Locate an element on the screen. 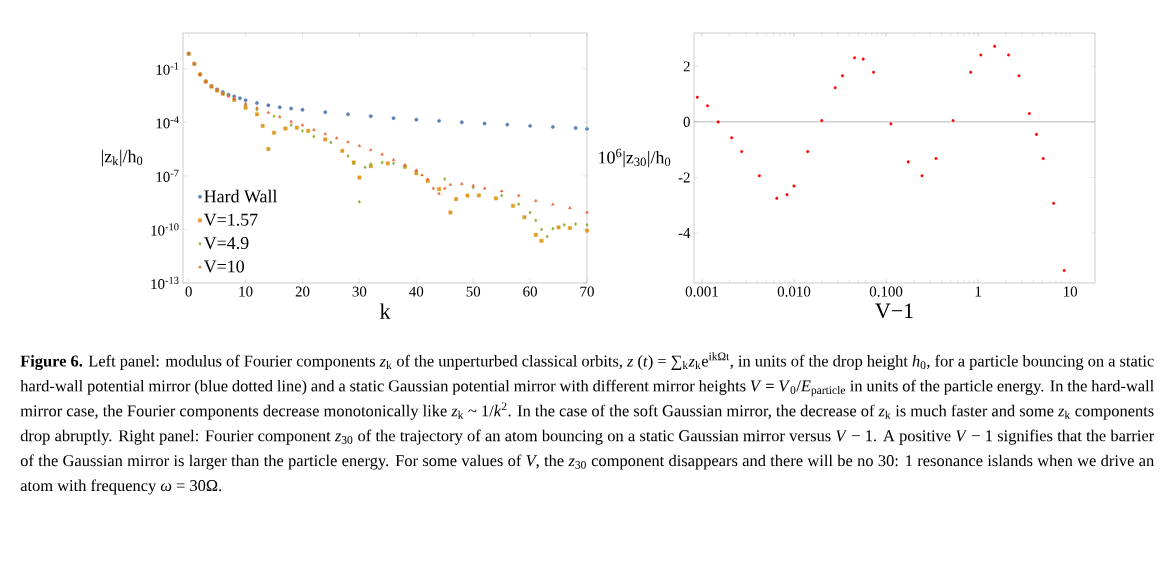 The image size is (1174, 584). x-tick-label: 0.010 is located at coordinates (794, 291).